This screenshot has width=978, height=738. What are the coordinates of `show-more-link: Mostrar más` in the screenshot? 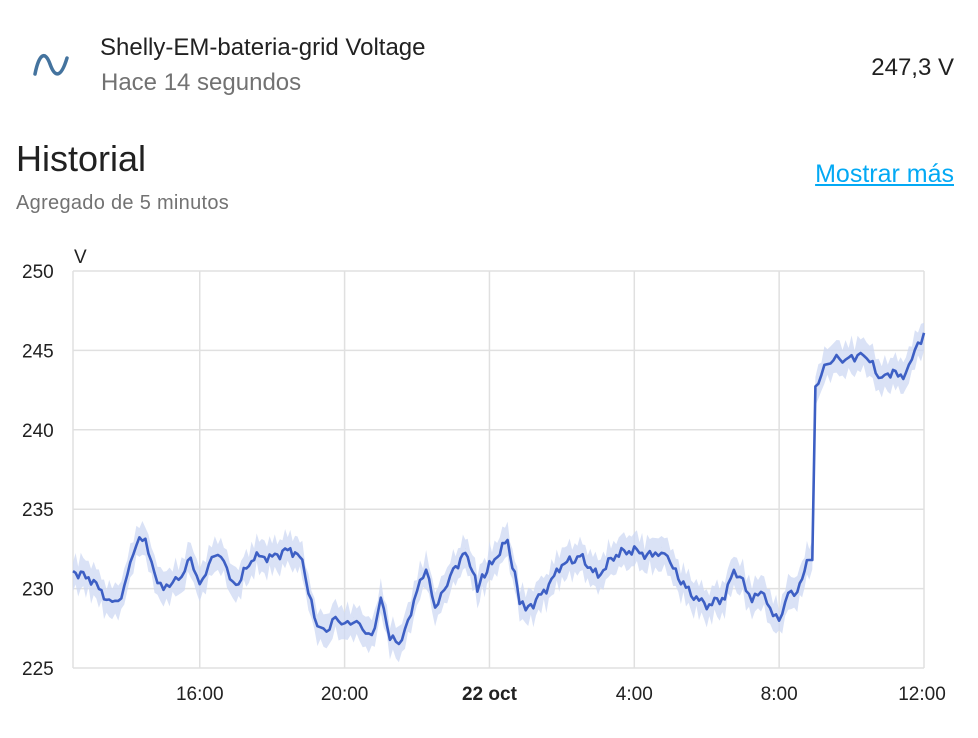 It's located at (884, 174).